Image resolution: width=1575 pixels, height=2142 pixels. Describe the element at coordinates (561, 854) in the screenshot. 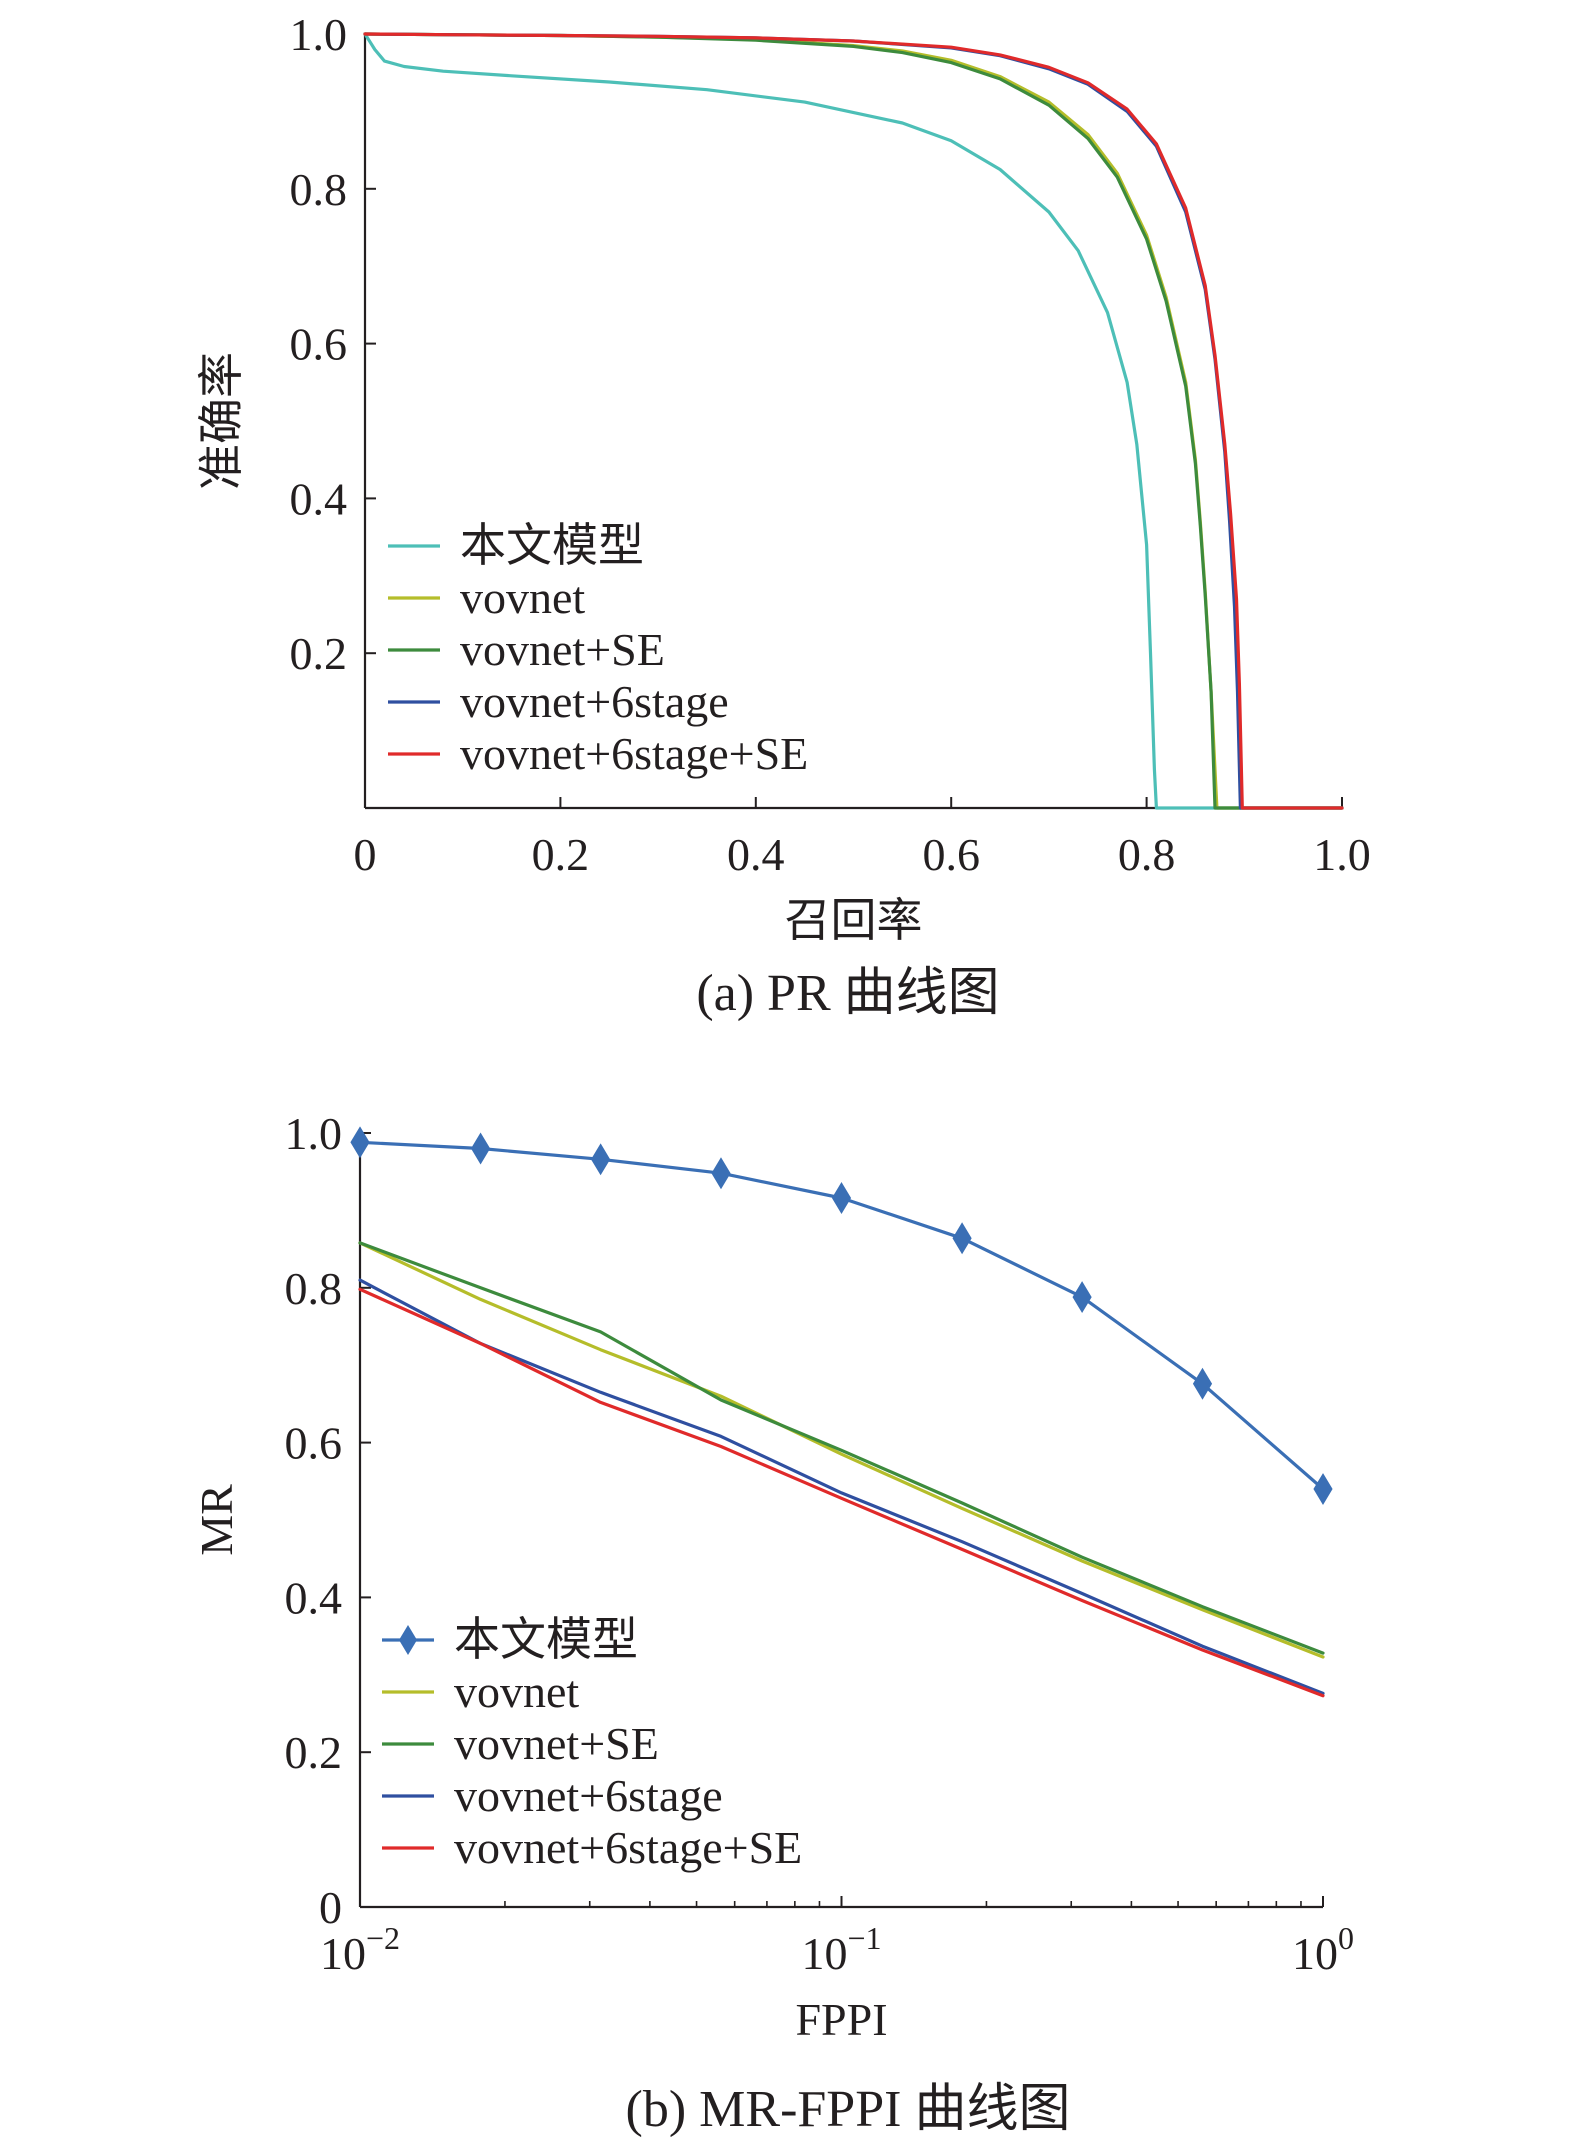

I see `x-tick-label: 0.2` at that location.